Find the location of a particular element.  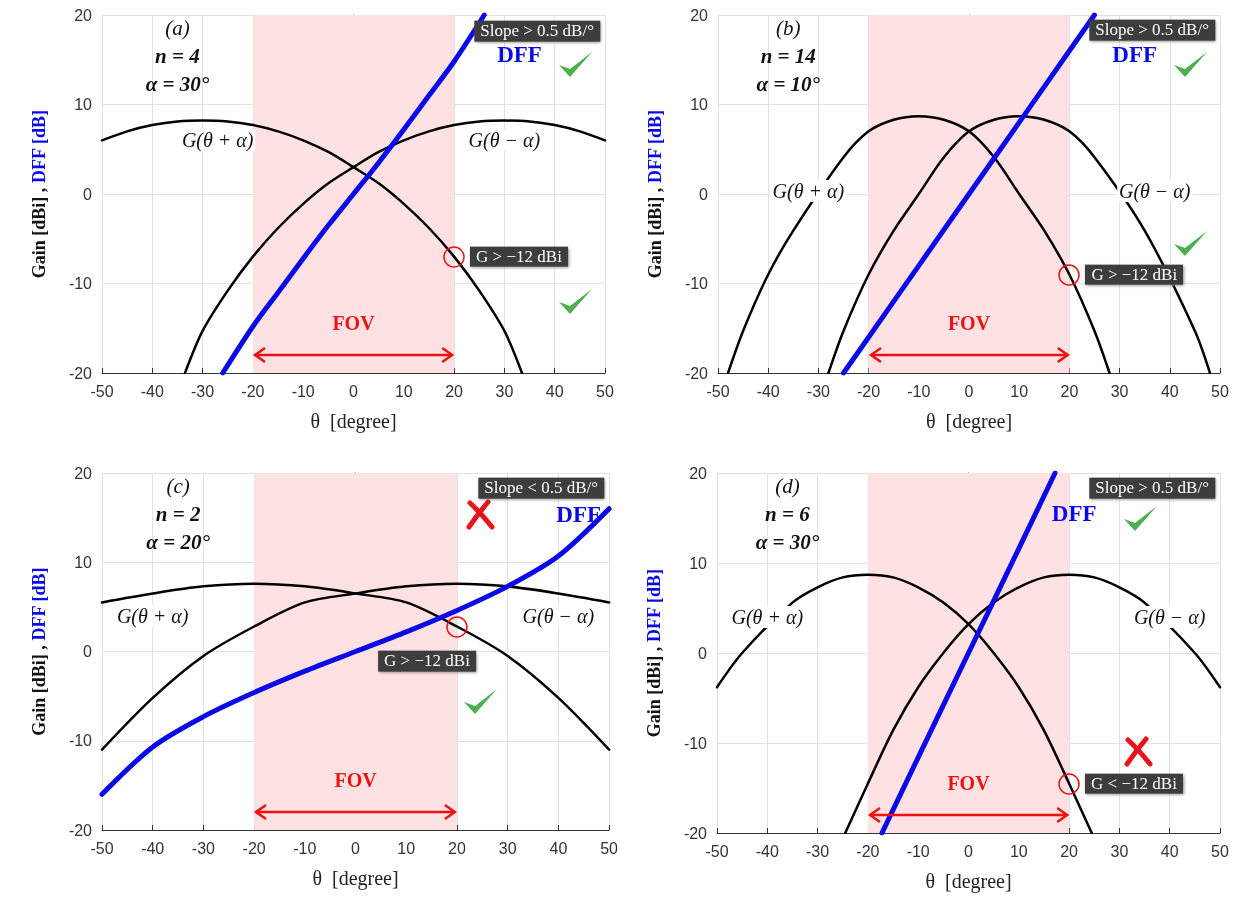

annotation: G < −12 dBi is located at coordinates (1134, 783).